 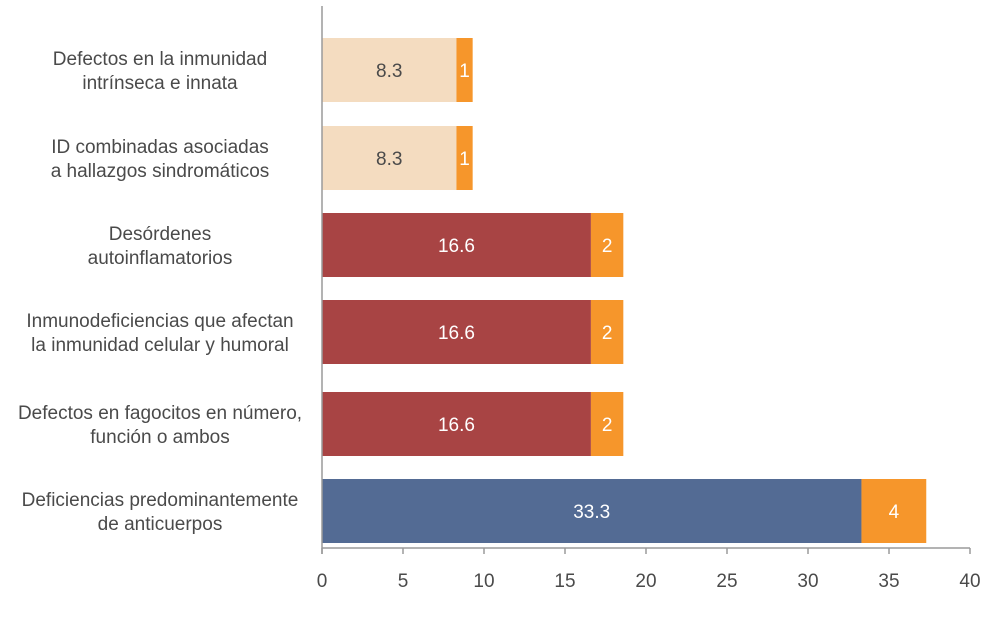 What do you see at coordinates (160, 83) in the screenshot?
I see `category-label-0-line-1: intrínseca e innata` at bounding box center [160, 83].